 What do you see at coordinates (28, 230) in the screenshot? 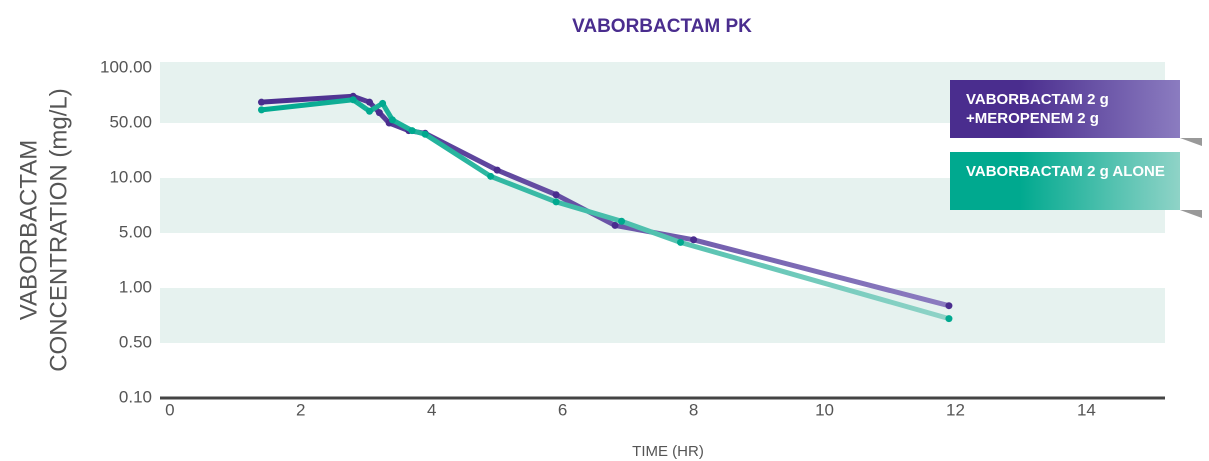
I see `y-axis-label: VABORBACTAM` at bounding box center [28, 230].